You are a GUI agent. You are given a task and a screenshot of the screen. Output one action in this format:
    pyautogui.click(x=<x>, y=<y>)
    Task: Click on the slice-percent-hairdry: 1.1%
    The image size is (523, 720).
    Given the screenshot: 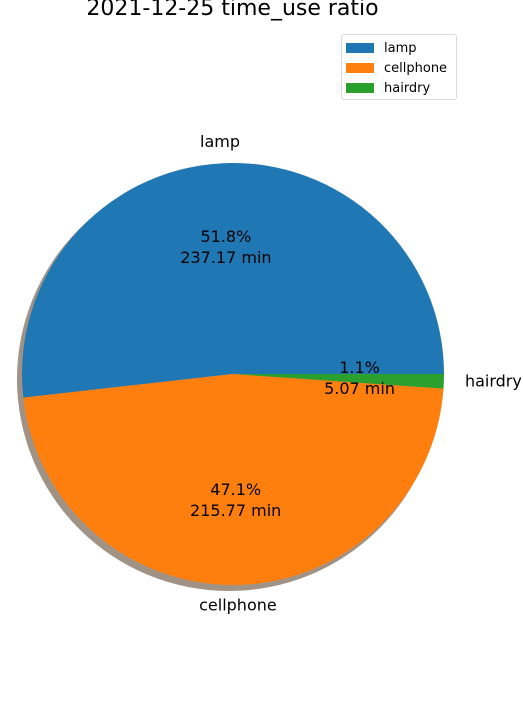 What is the action you would take?
    pyautogui.click(x=359, y=367)
    